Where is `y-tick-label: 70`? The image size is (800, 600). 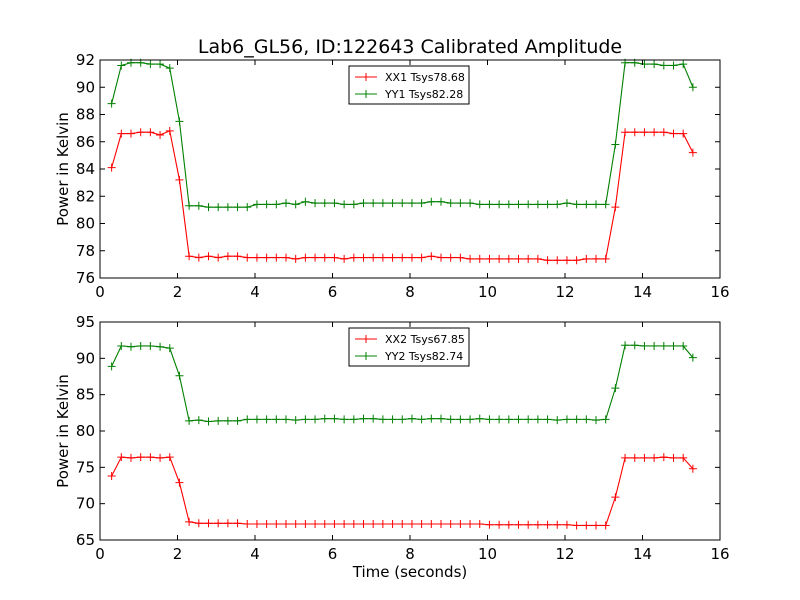 y-tick-label: 70 is located at coordinates (85, 504).